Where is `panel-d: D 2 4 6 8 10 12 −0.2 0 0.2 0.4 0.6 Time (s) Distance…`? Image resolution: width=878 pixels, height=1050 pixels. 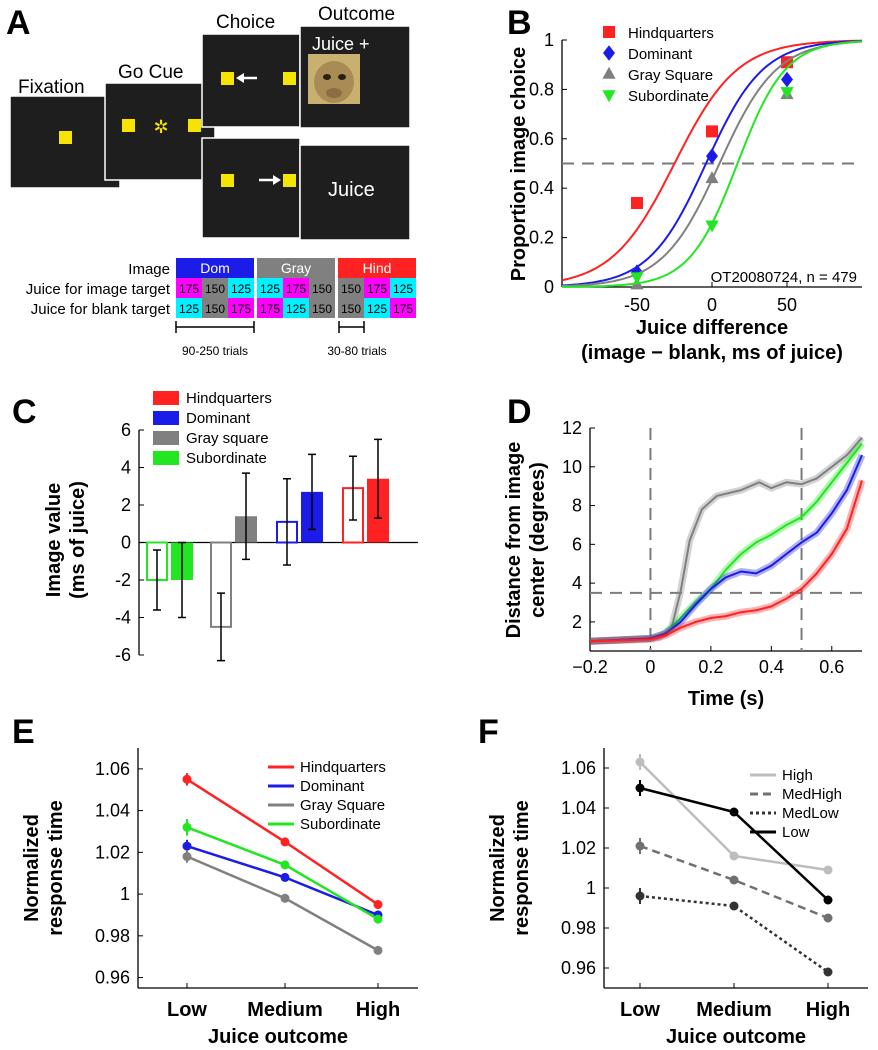 panel-d: D 2 4 6 8 10 12 −0.2 0 0.2 0.4 0.6 Time (s) Distance… is located at coordinates (684, 551).